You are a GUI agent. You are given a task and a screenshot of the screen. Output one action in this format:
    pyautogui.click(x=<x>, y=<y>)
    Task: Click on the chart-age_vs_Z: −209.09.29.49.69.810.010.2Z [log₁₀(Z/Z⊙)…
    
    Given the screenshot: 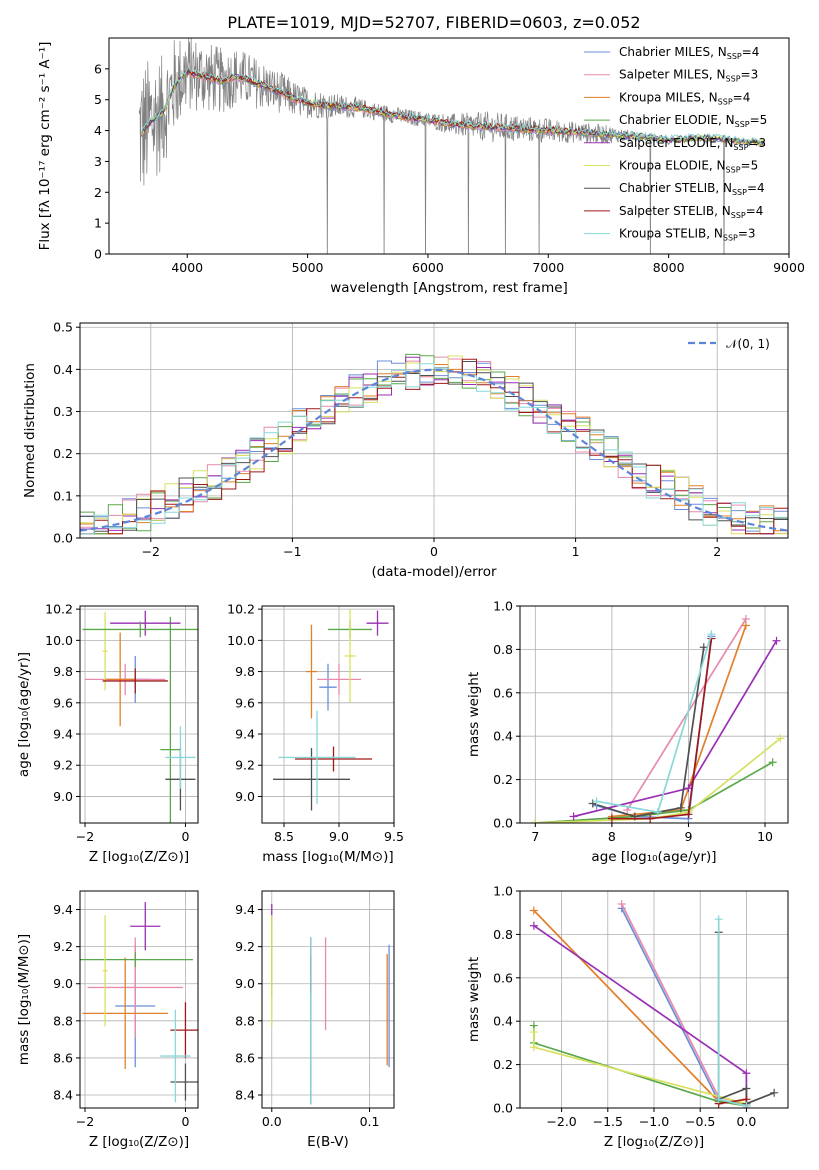 What is the action you would take?
    pyautogui.click(x=107, y=742)
    